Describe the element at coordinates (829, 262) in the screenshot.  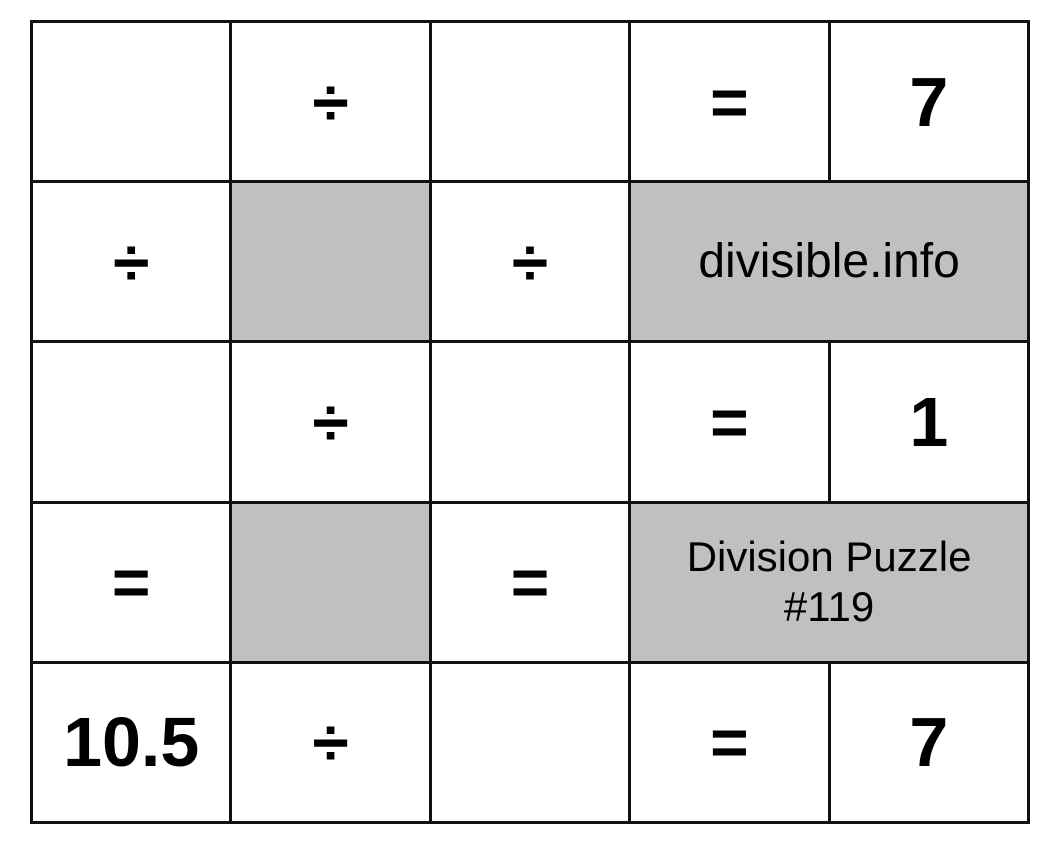
I see `site-name: divisible.info` at that location.